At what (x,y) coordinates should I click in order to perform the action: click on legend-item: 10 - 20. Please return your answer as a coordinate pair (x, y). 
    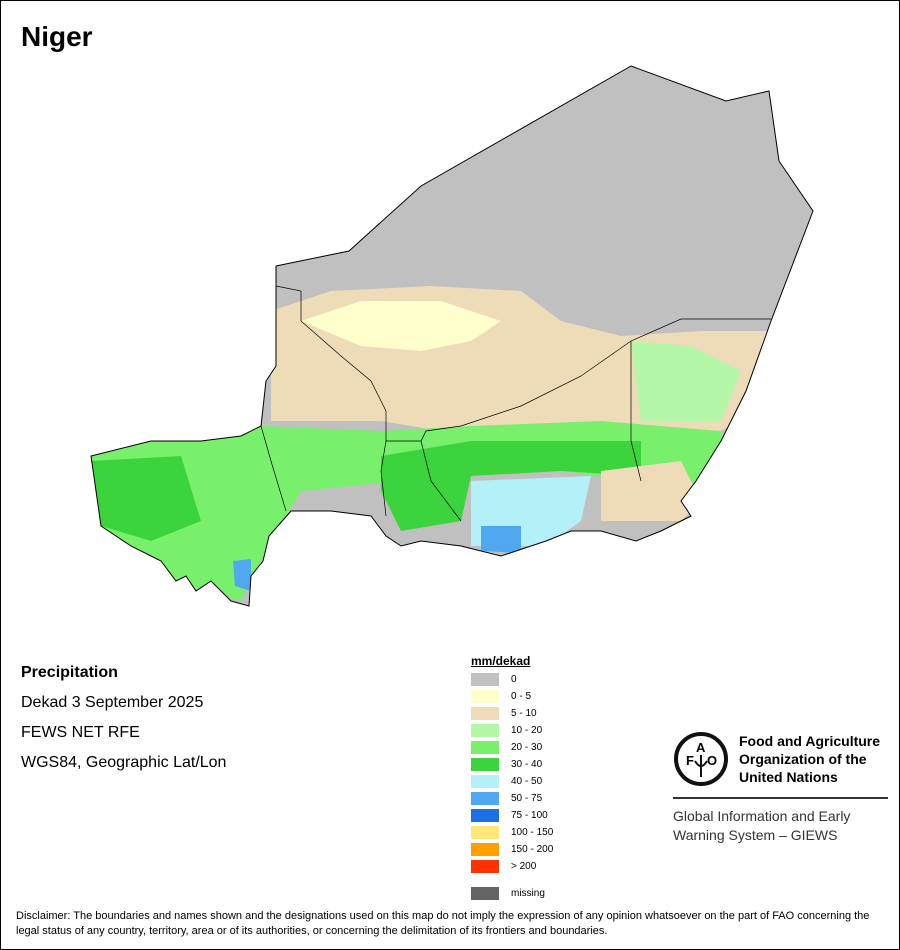
    Looking at the image, I should click on (512, 730).